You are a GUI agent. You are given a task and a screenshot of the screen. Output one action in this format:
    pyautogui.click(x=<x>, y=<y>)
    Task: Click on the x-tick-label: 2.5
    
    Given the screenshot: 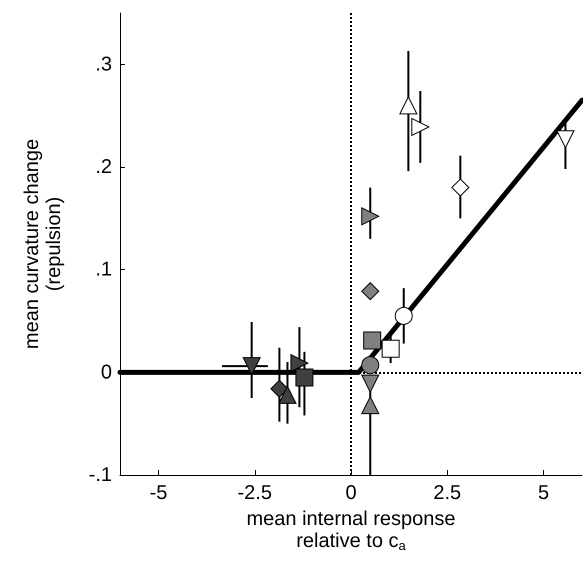 What is the action you would take?
    pyautogui.click(x=447, y=493)
    